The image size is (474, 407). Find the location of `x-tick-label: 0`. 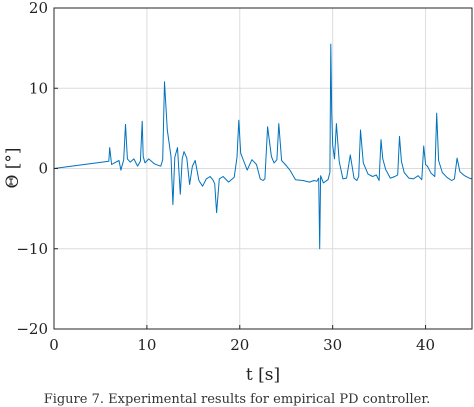

x-tick-label: 0 is located at coordinates (54, 345).